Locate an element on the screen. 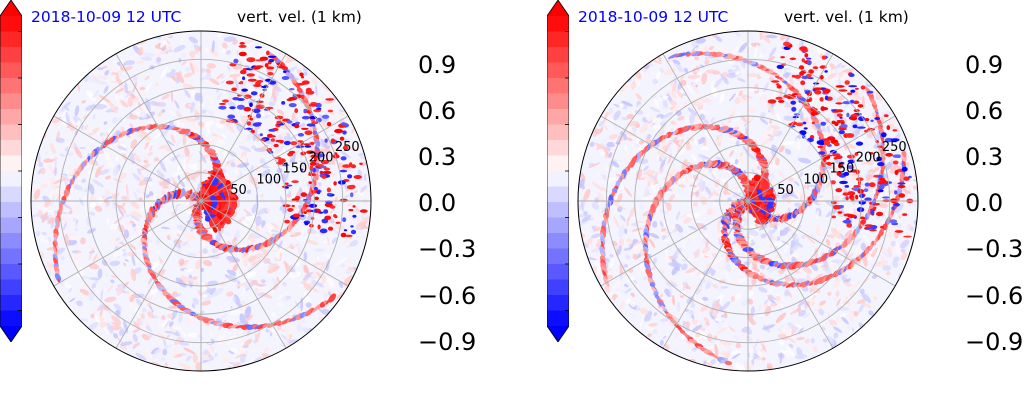 The height and width of the screenshot is (401, 1036). colorbar-tick-label: 0.9 is located at coordinates (437, 65).